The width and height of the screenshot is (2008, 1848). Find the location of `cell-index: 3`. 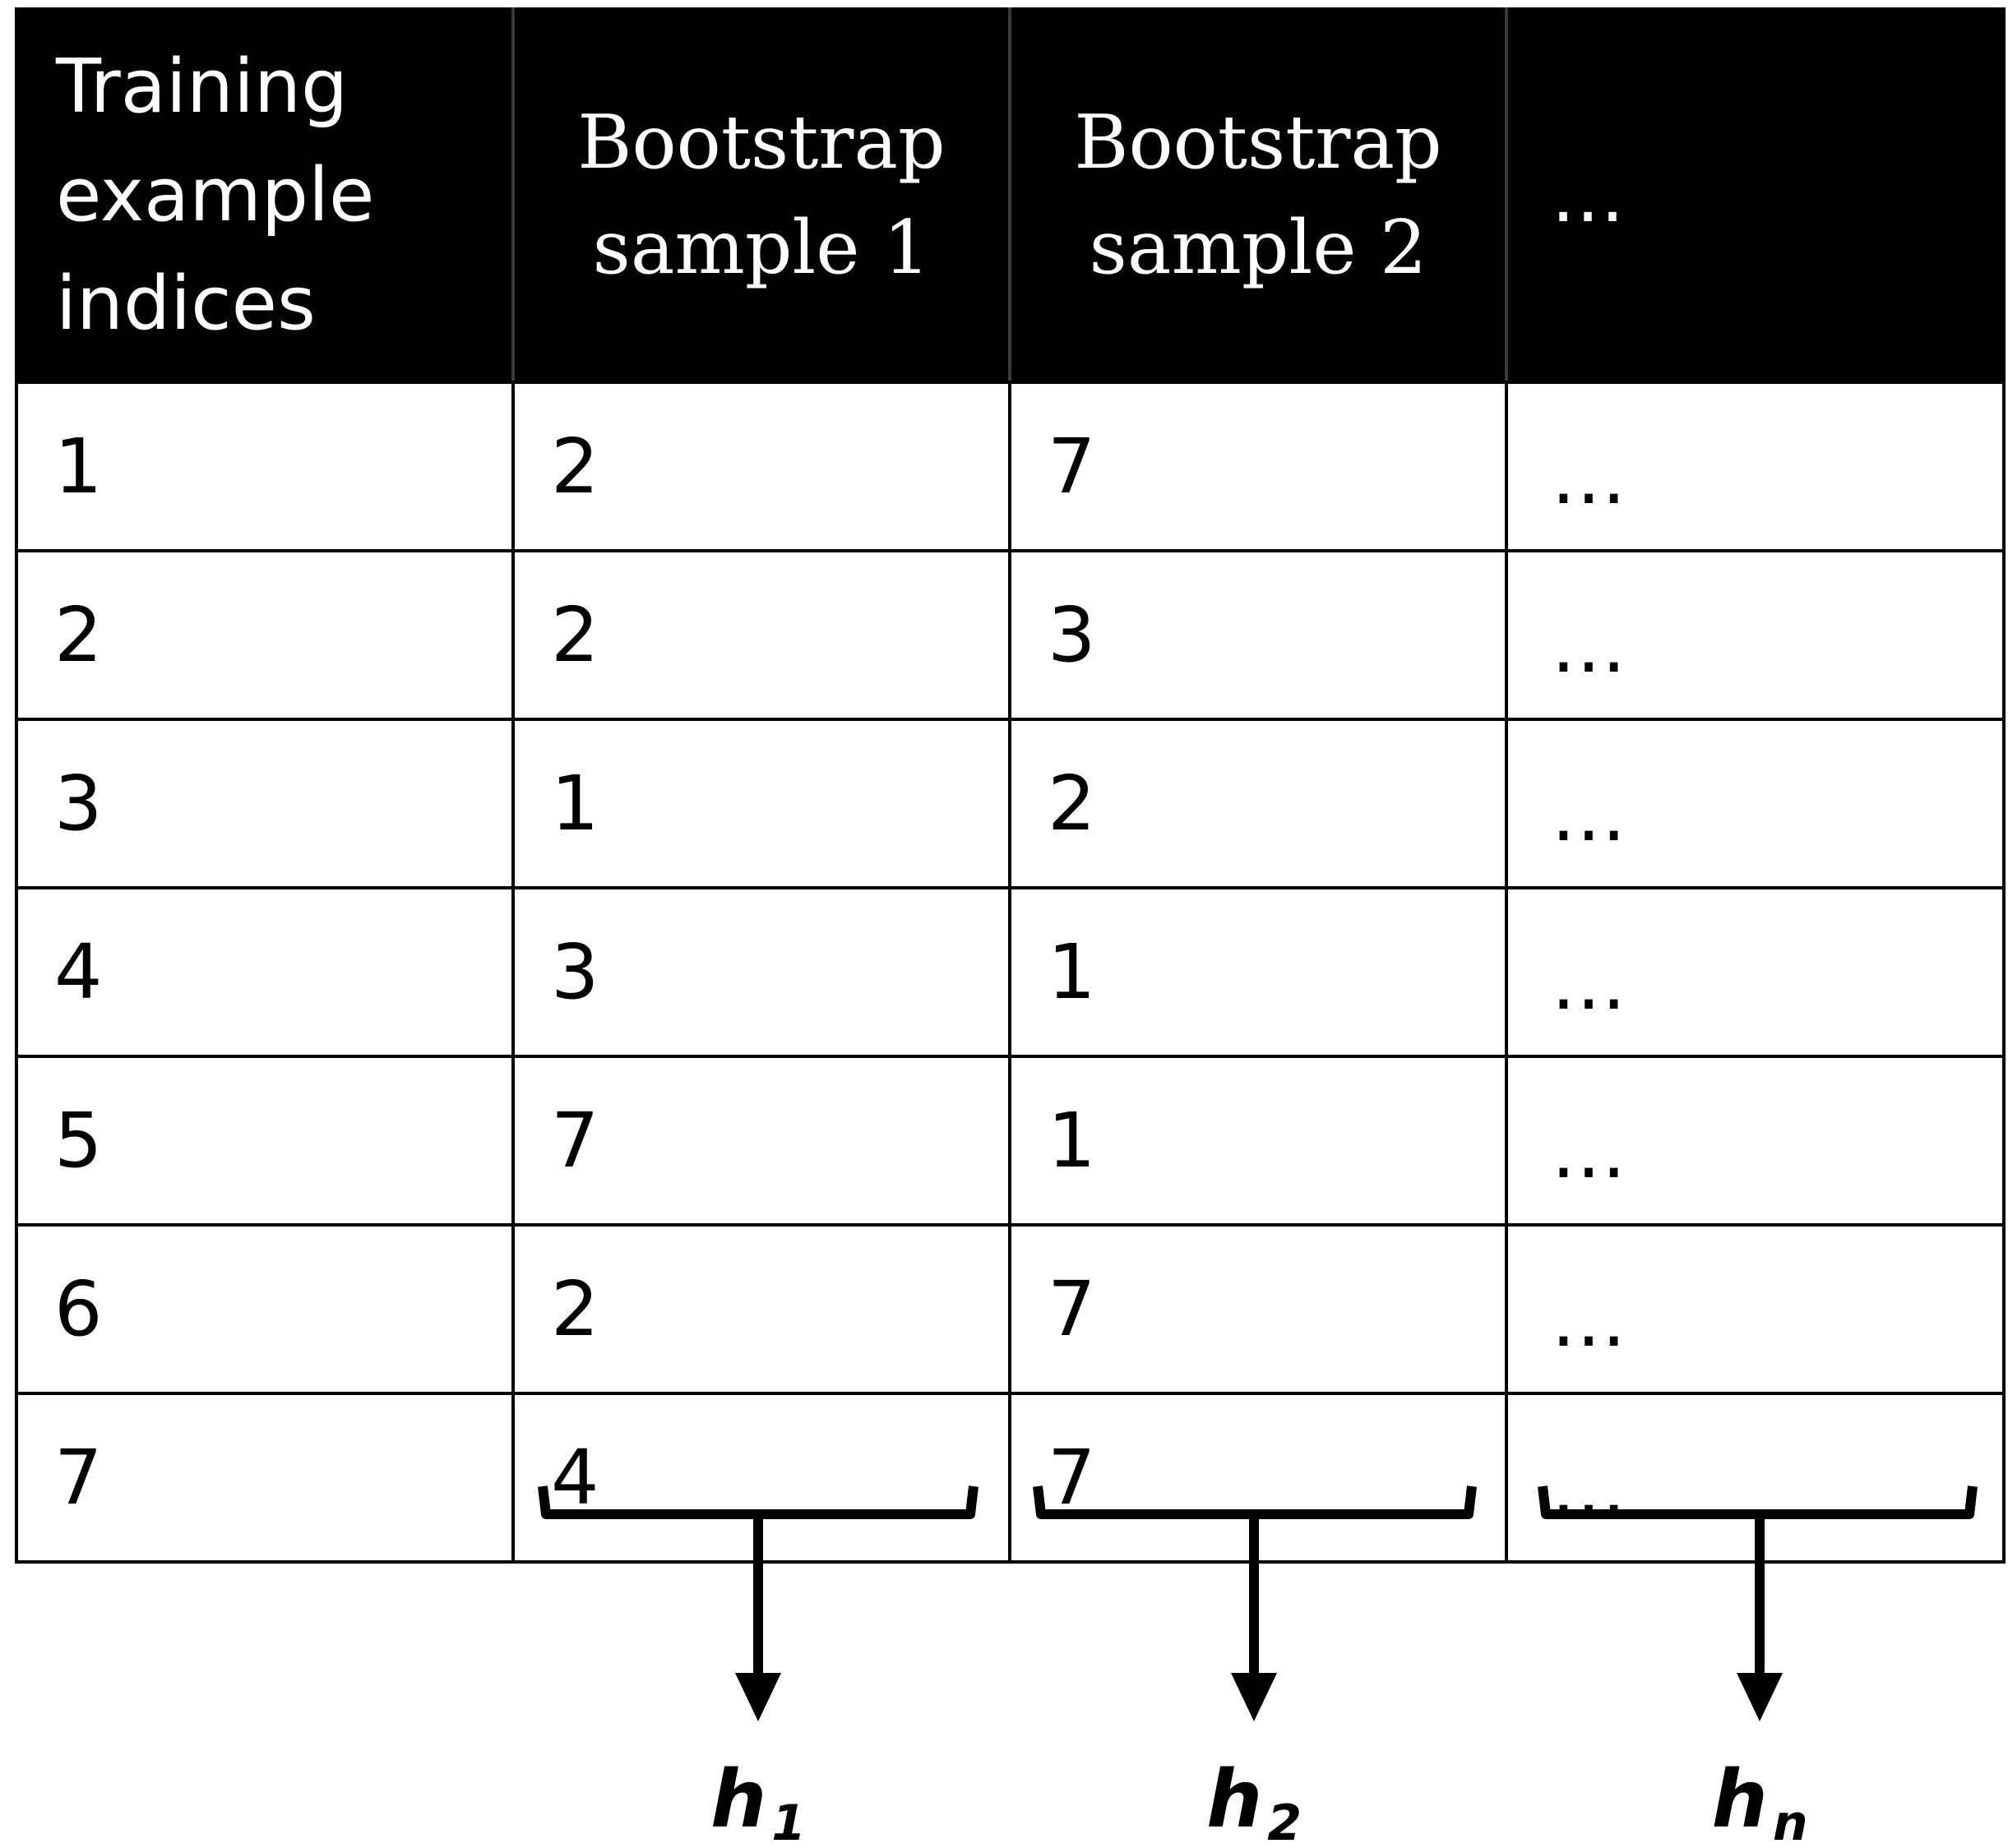

cell-index: 3 is located at coordinates (265, 803).